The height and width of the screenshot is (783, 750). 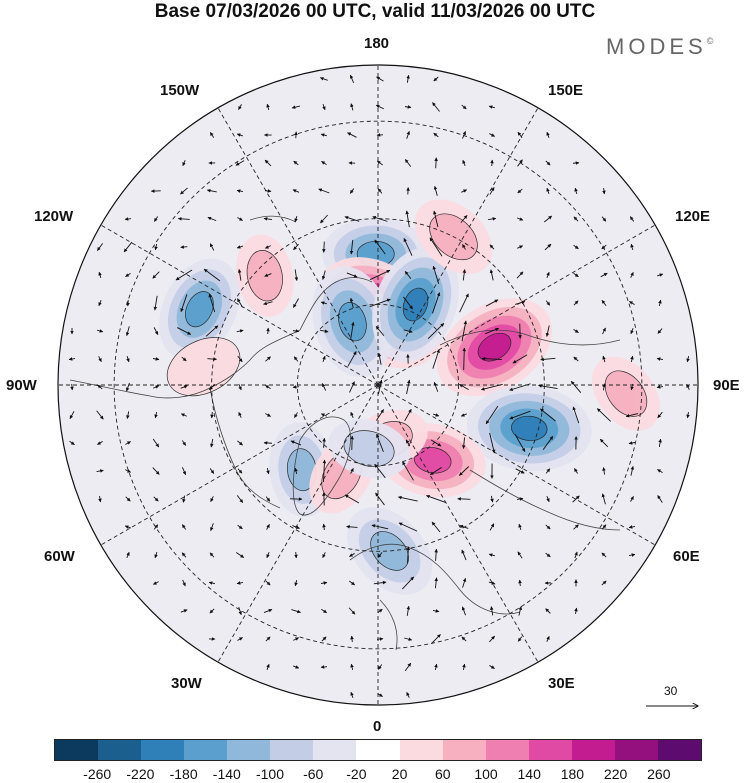 What do you see at coordinates (686, 556) in the screenshot?
I see `label-60e: 60E` at bounding box center [686, 556].